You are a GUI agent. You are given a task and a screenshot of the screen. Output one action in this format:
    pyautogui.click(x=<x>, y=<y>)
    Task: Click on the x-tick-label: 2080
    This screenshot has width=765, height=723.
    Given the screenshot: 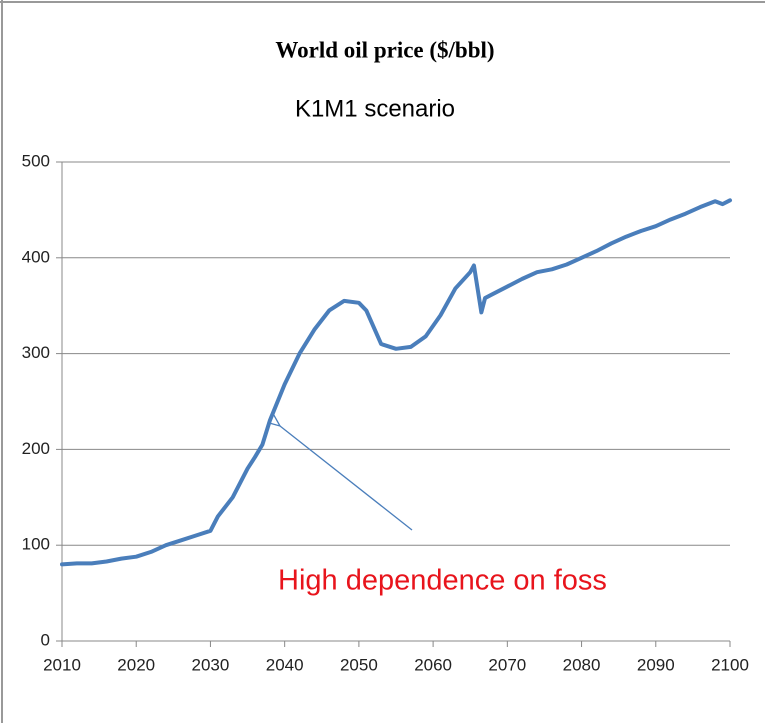 What is the action you would take?
    pyautogui.click(x=582, y=664)
    